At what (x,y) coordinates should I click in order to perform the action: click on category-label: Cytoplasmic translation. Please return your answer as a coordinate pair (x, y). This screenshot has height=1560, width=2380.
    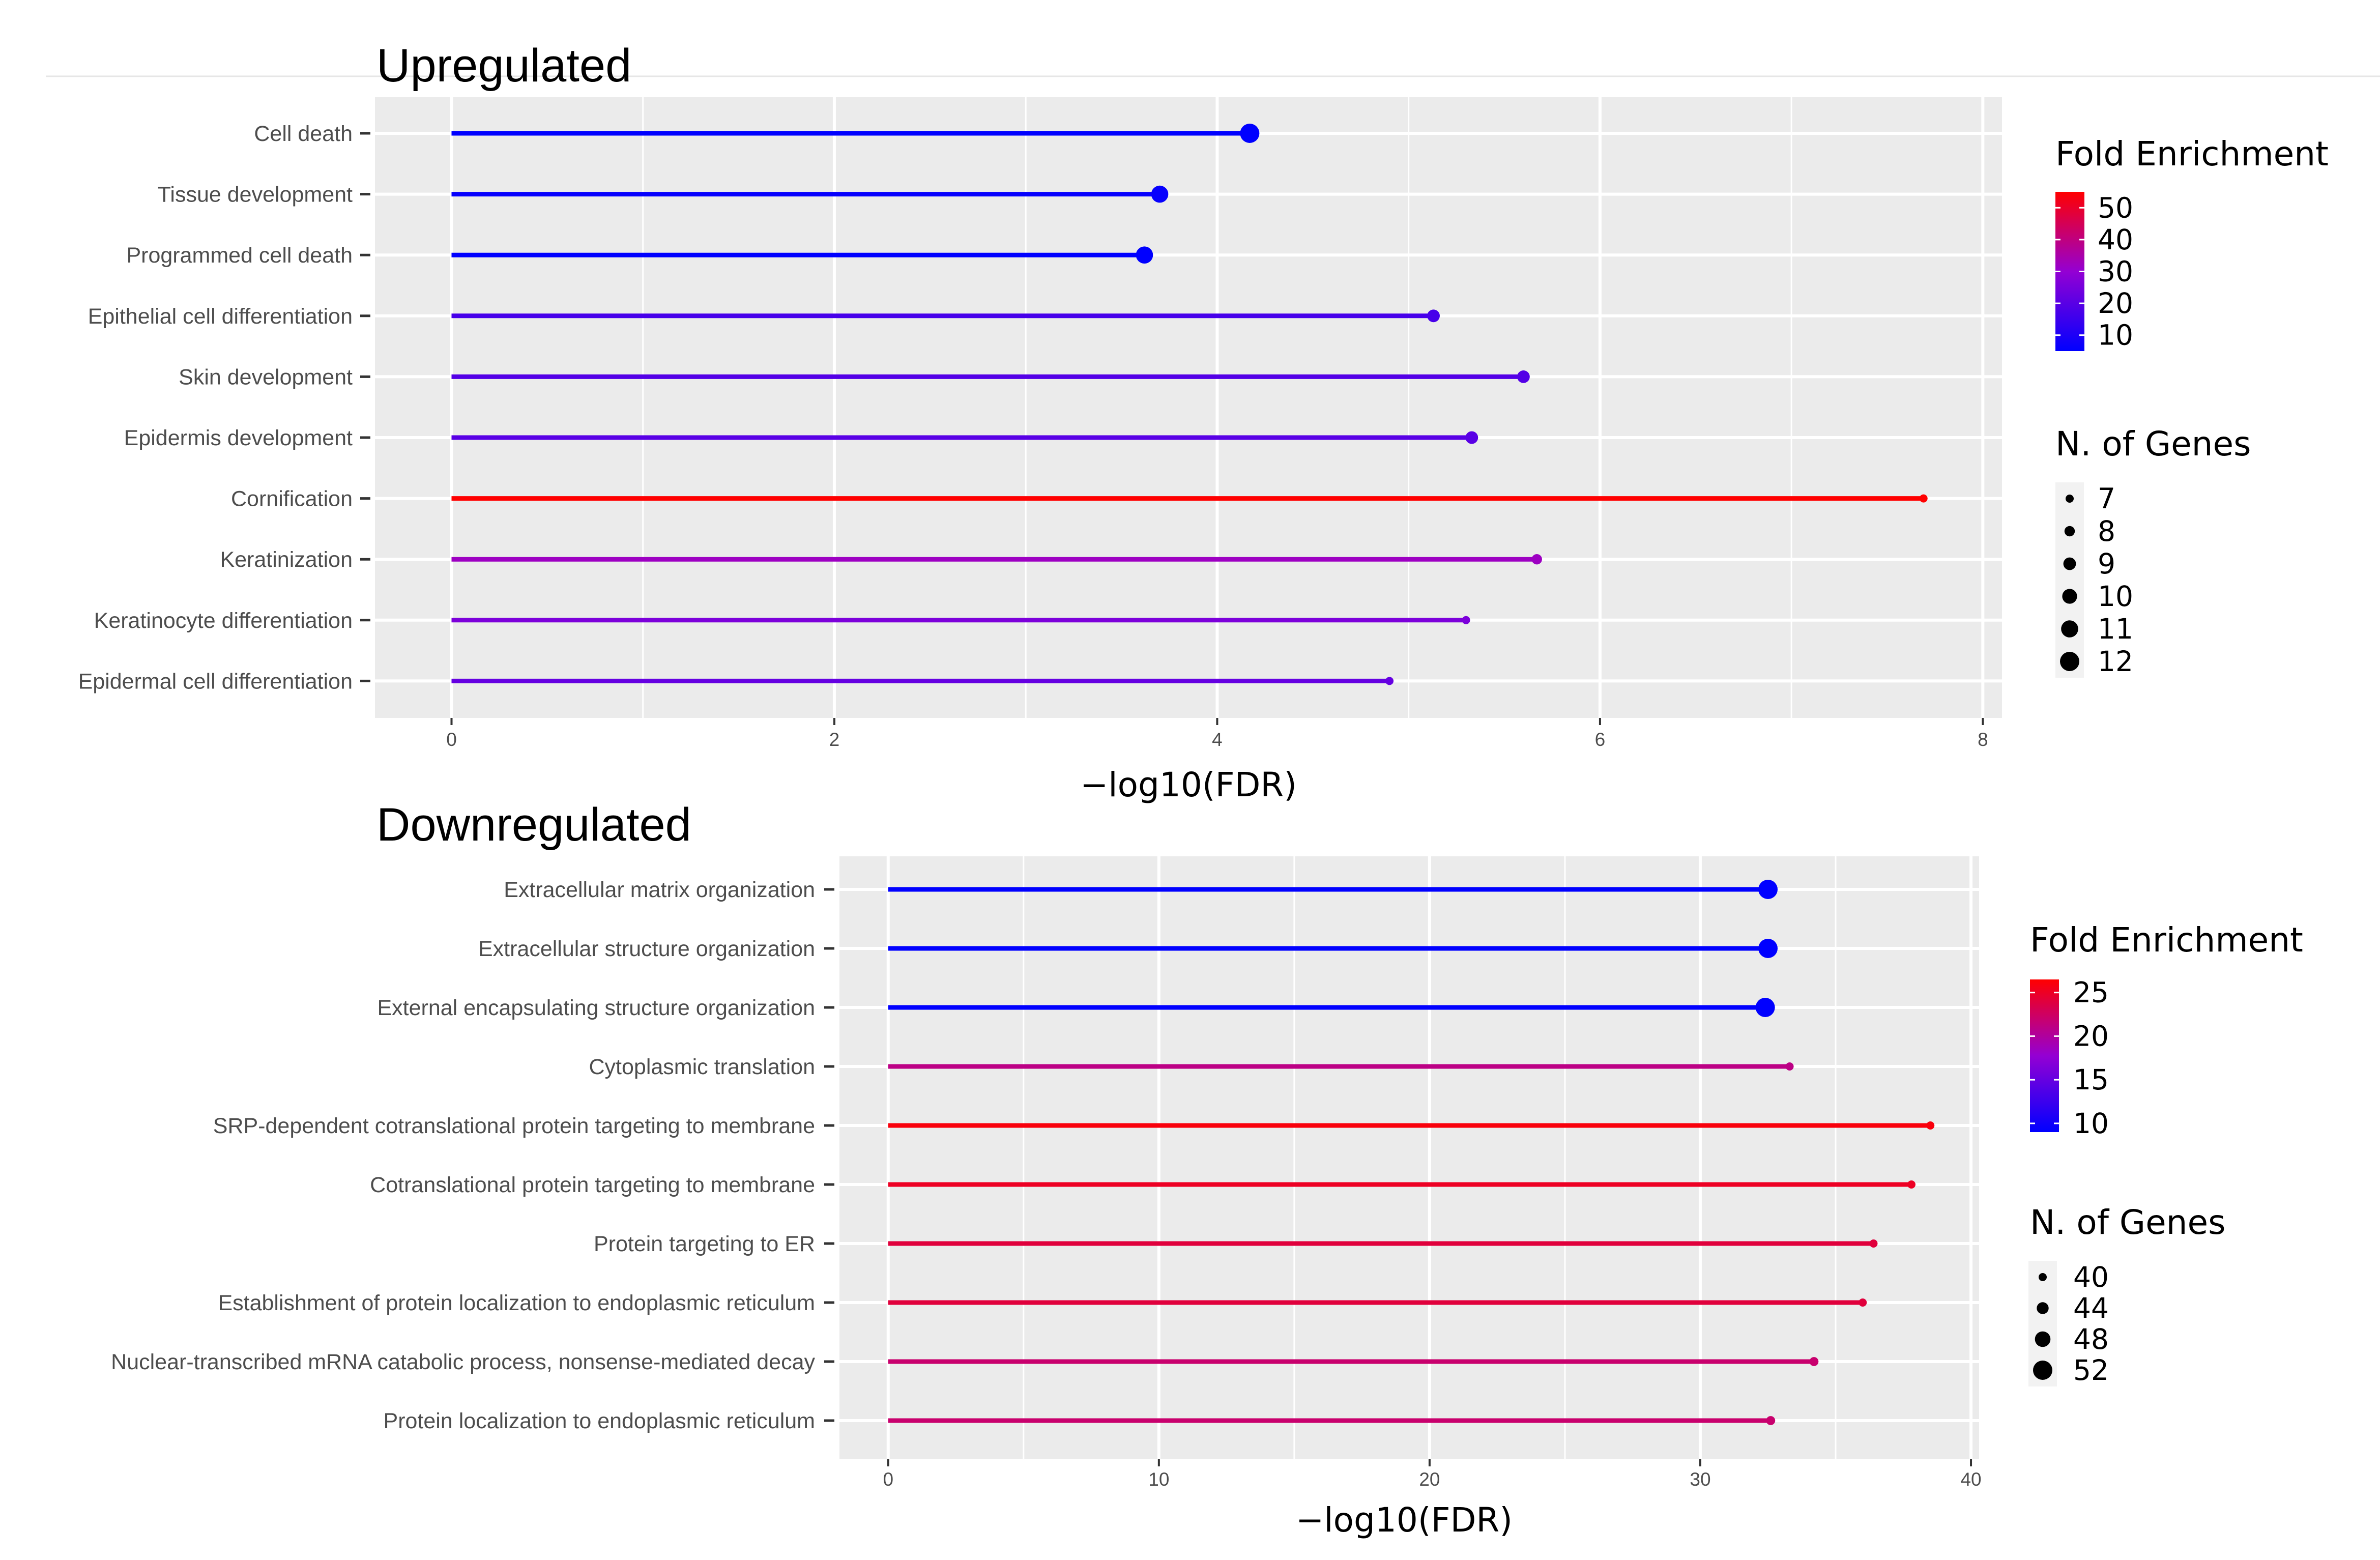
    Looking at the image, I should click on (702, 1067).